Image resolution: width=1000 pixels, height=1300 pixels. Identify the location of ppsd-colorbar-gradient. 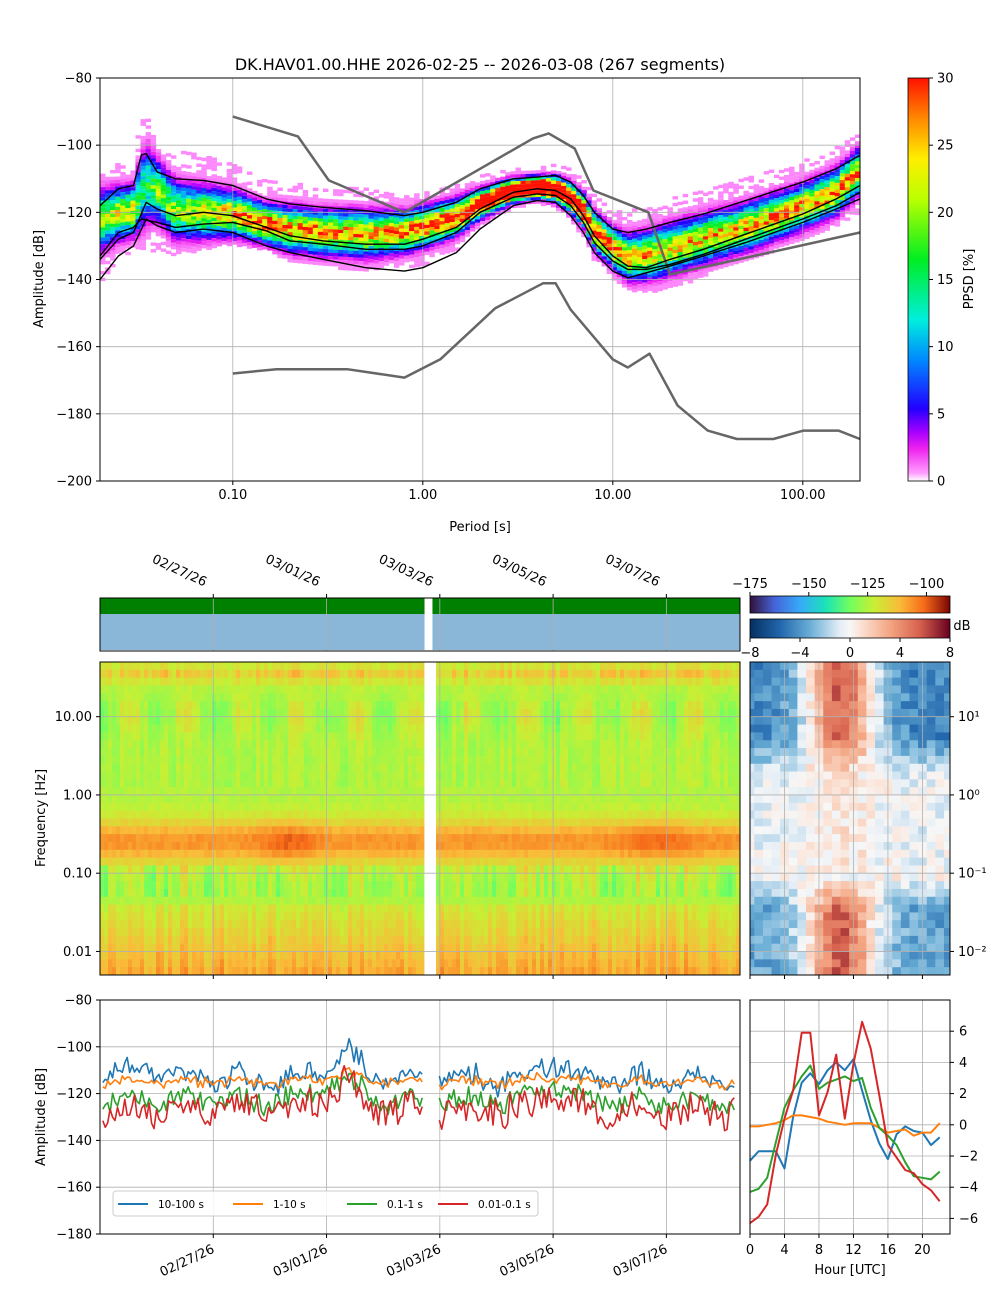
(918, 279).